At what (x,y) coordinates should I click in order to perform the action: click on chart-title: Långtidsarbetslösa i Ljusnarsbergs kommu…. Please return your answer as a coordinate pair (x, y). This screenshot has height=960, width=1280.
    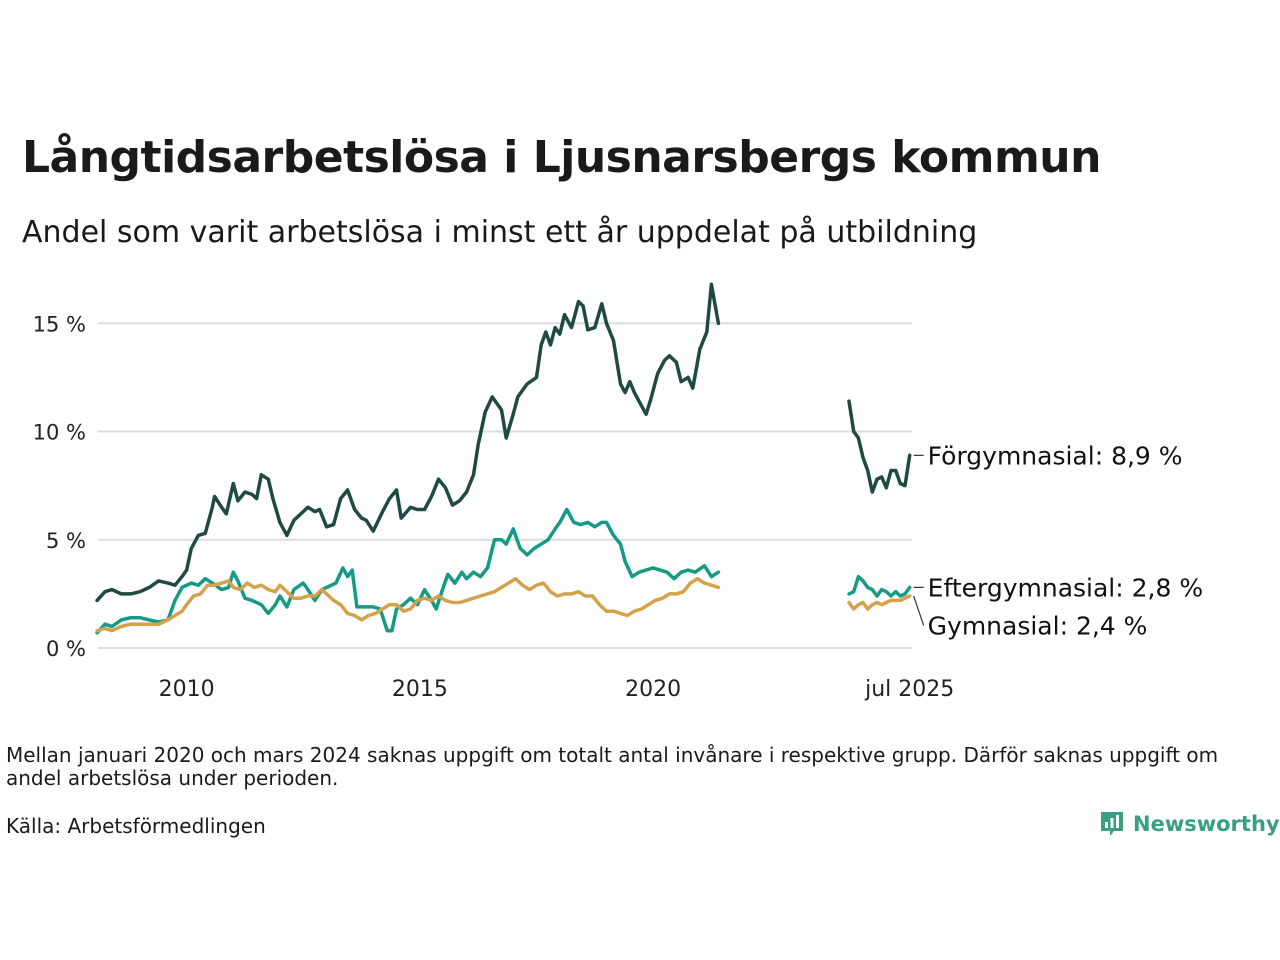
    Looking at the image, I should click on (561, 157).